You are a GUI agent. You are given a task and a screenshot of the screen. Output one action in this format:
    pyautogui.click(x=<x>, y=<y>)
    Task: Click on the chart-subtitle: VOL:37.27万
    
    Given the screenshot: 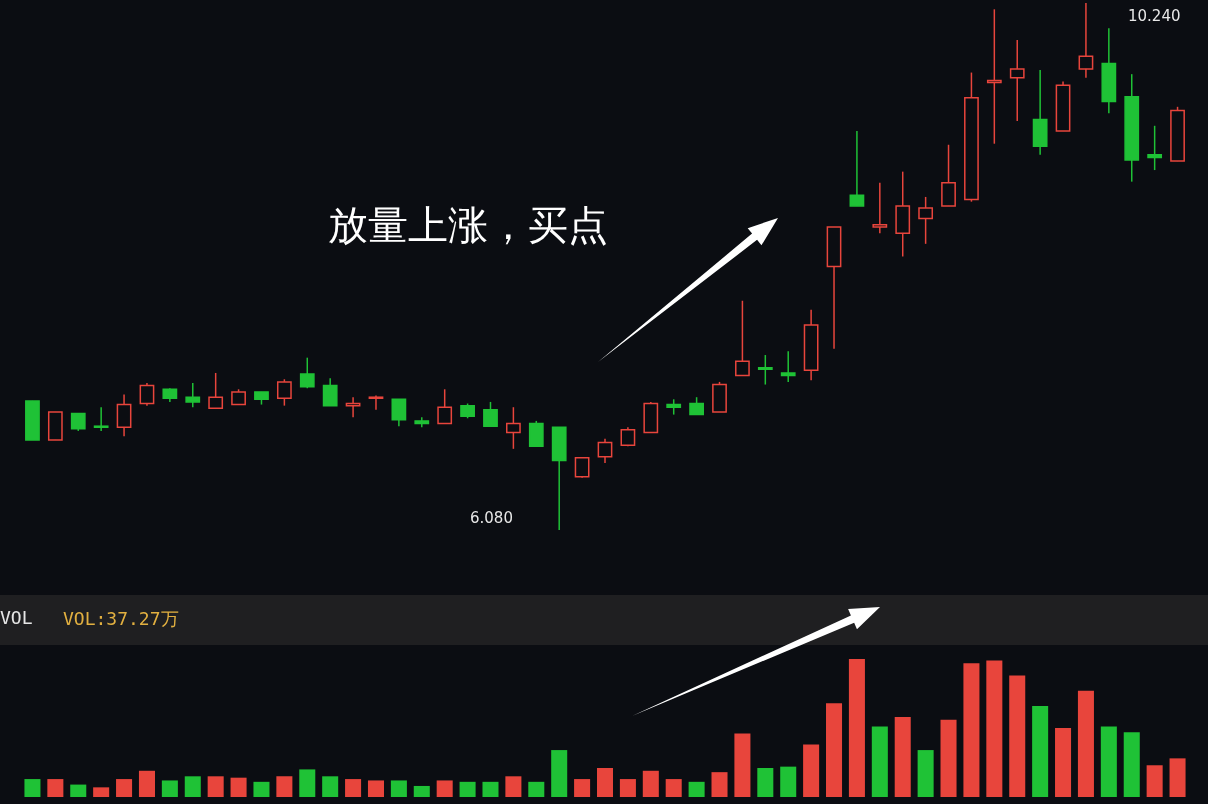 What is the action you would take?
    pyautogui.click(x=121, y=619)
    